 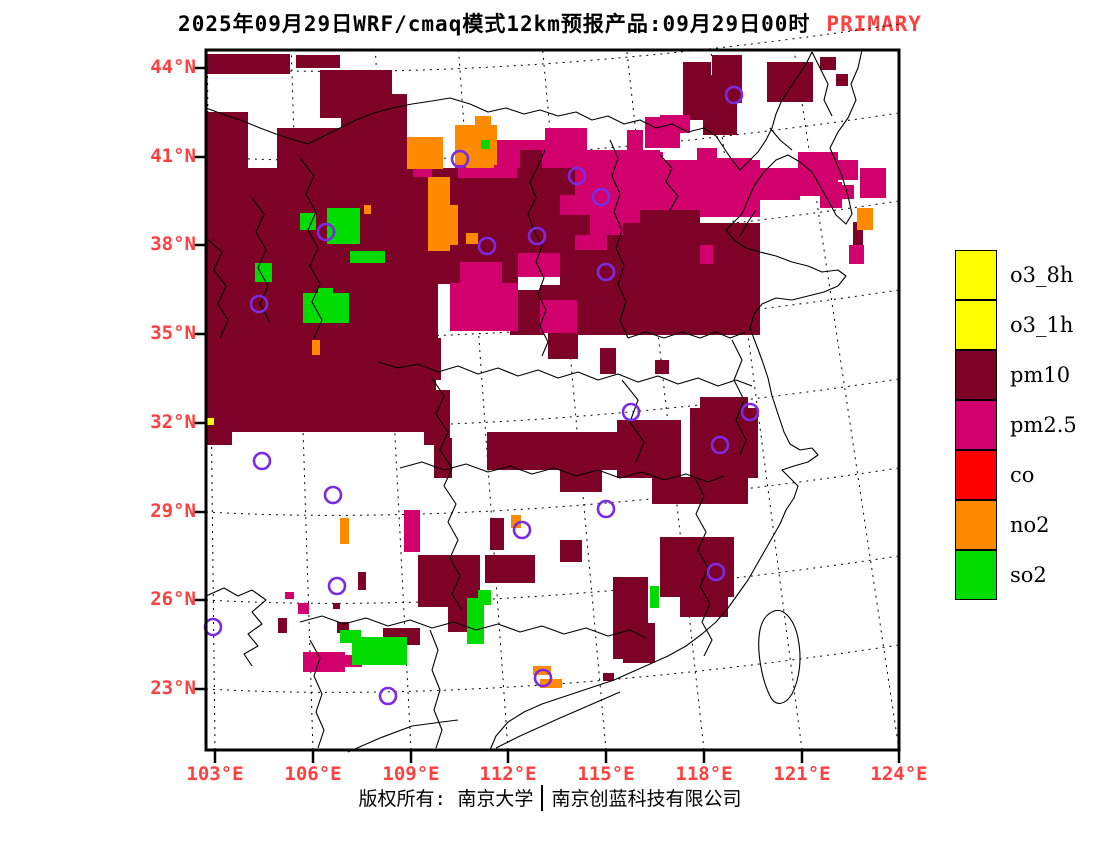 I want to click on lat-label: 35°N, so click(x=173, y=333).